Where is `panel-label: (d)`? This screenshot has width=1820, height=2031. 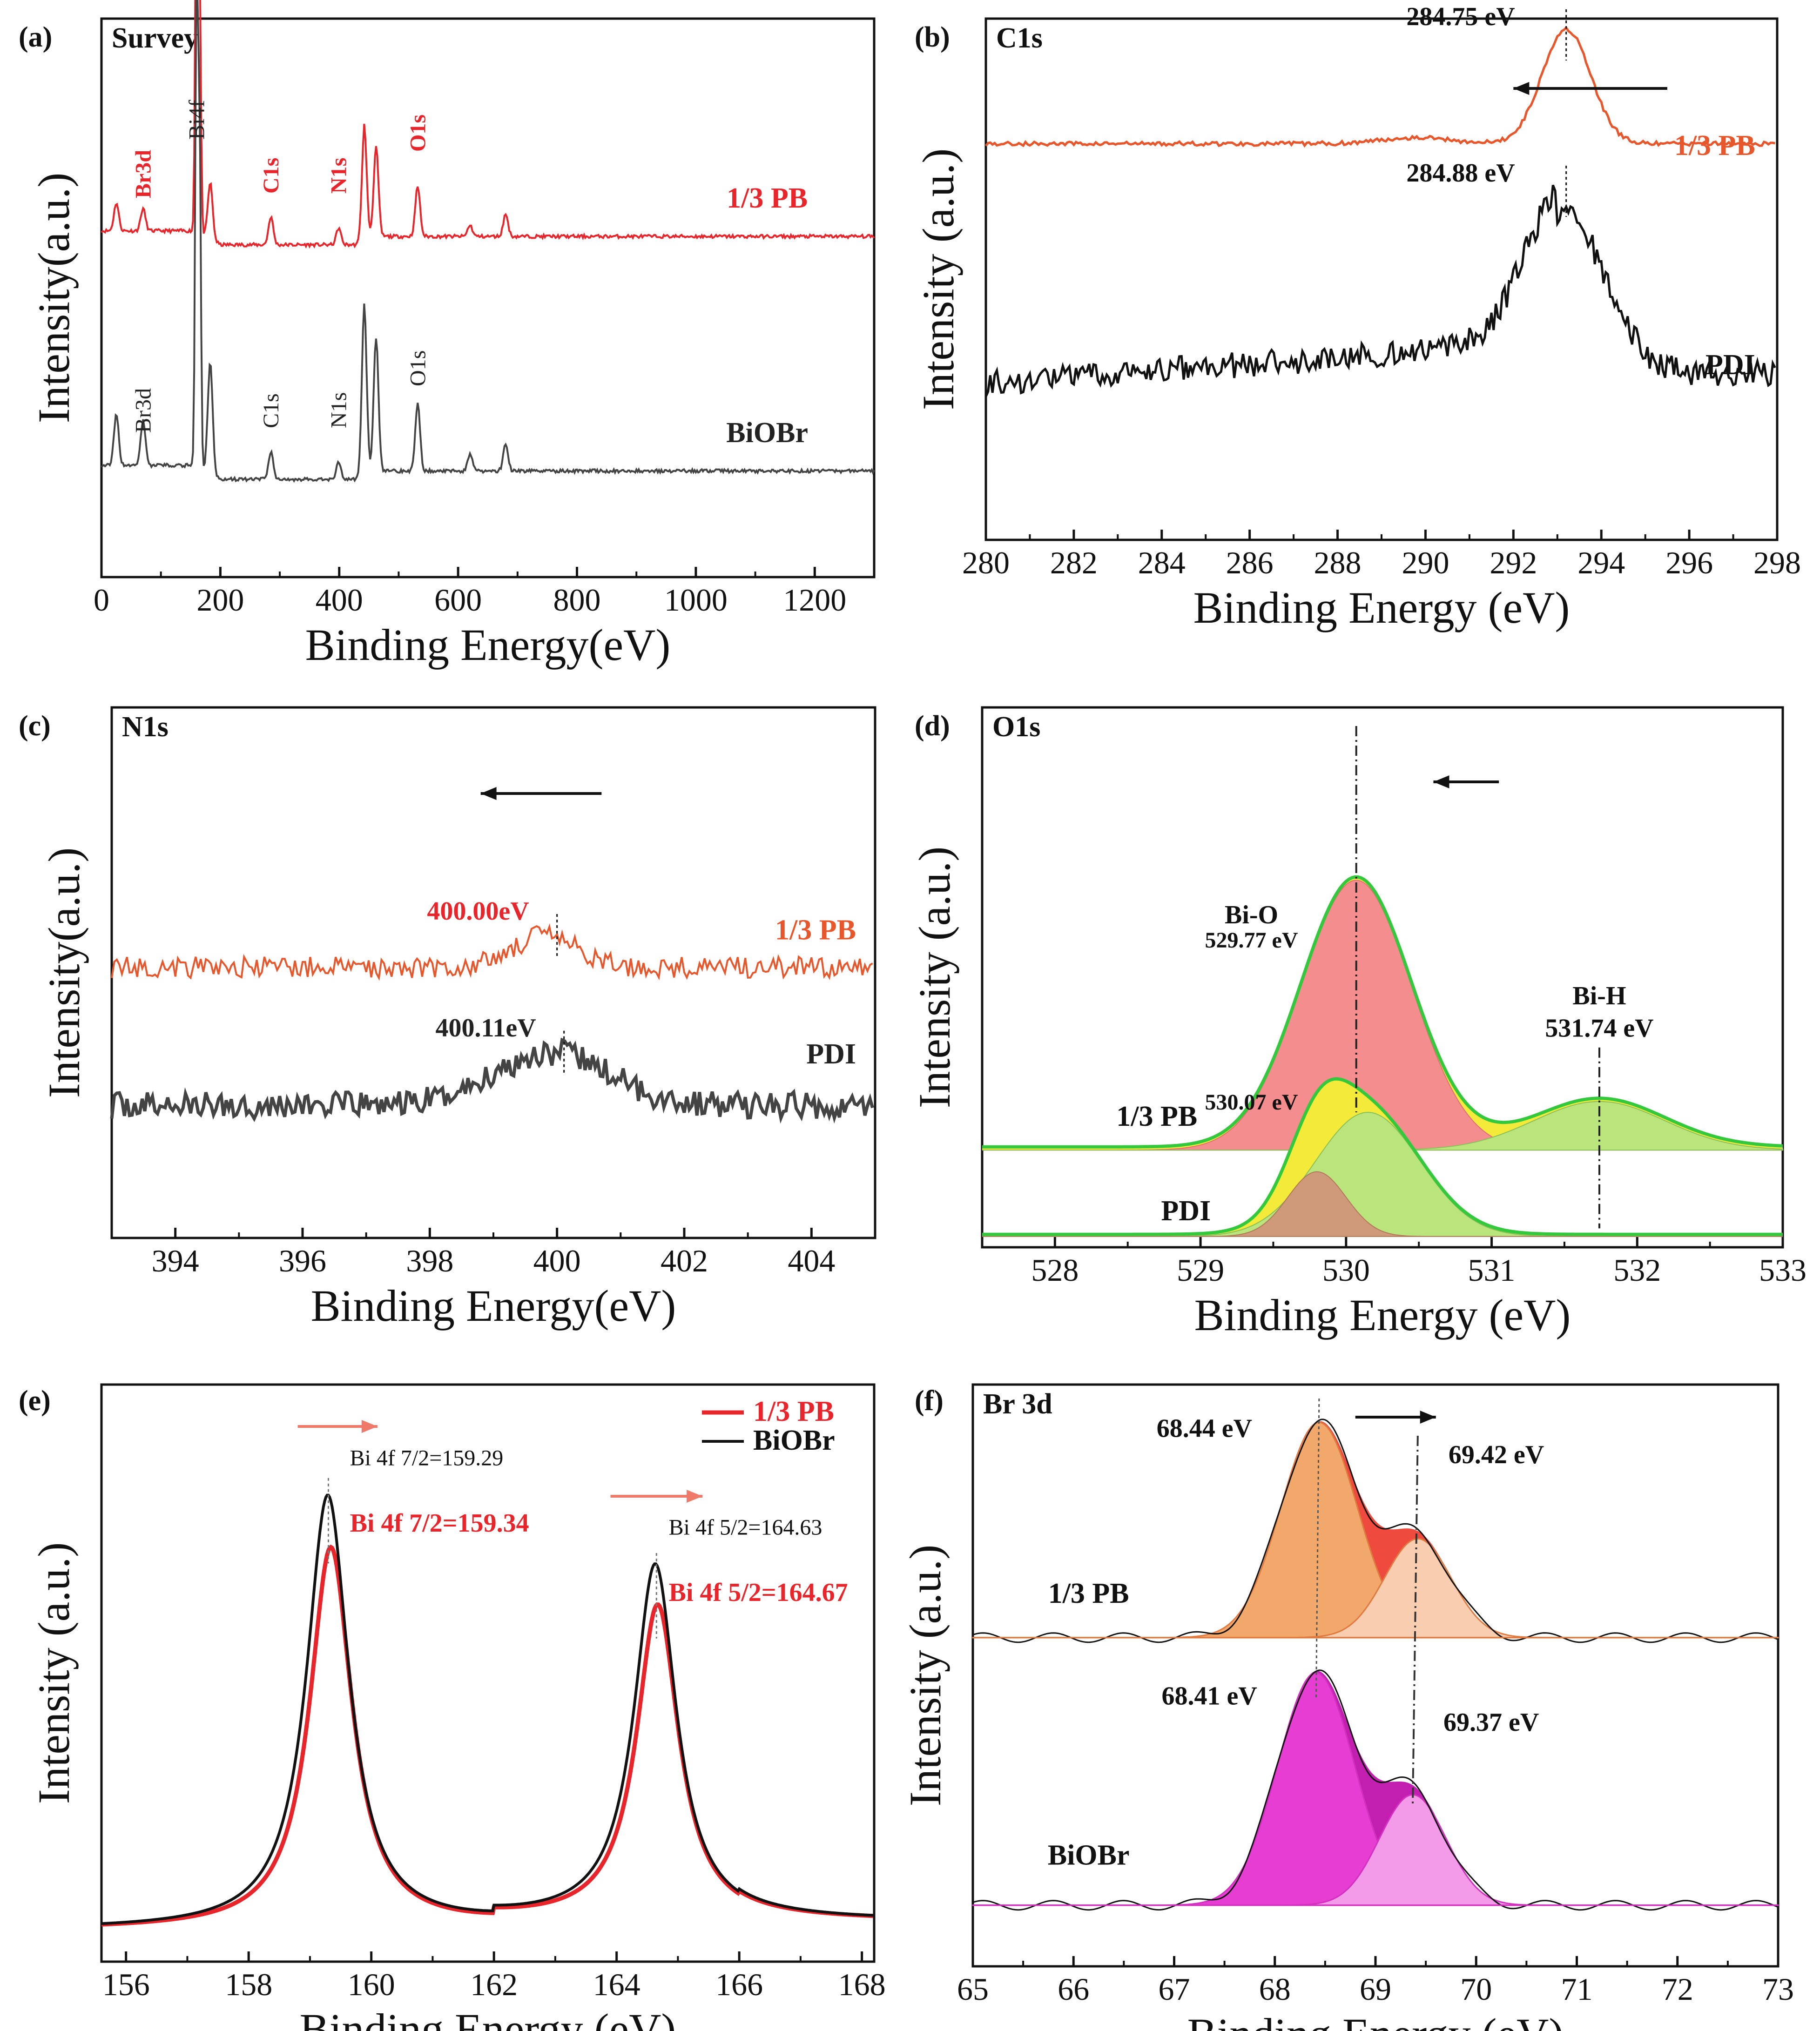 panel-label: (d) is located at coordinates (932, 726).